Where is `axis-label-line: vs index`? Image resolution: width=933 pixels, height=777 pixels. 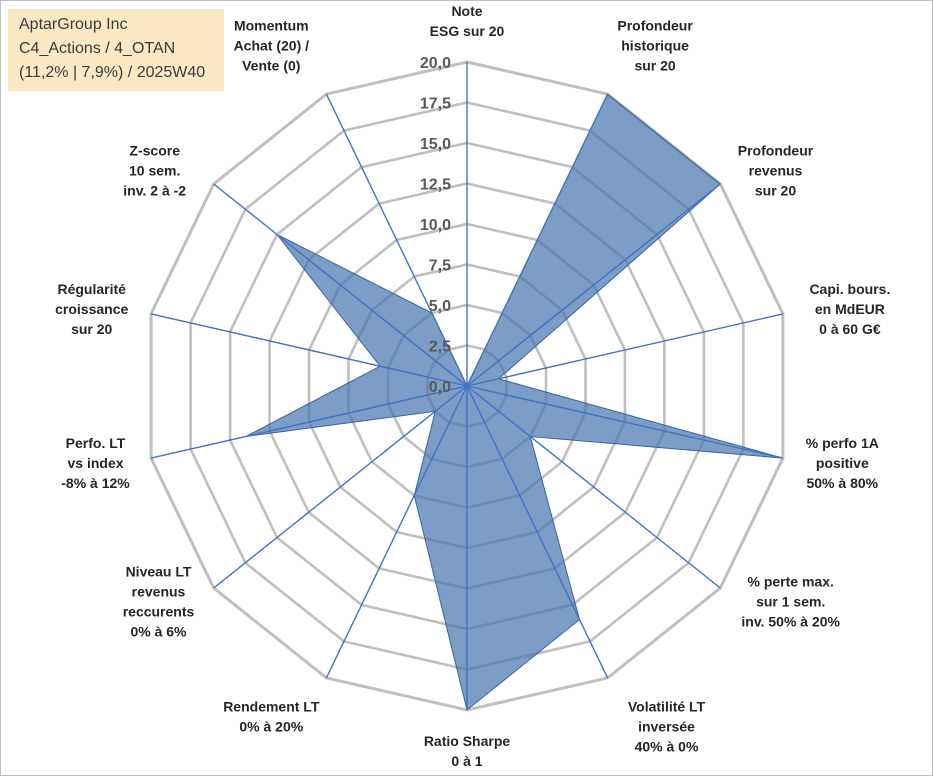 axis-label-line: vs index is located at coordinates (95, 463).